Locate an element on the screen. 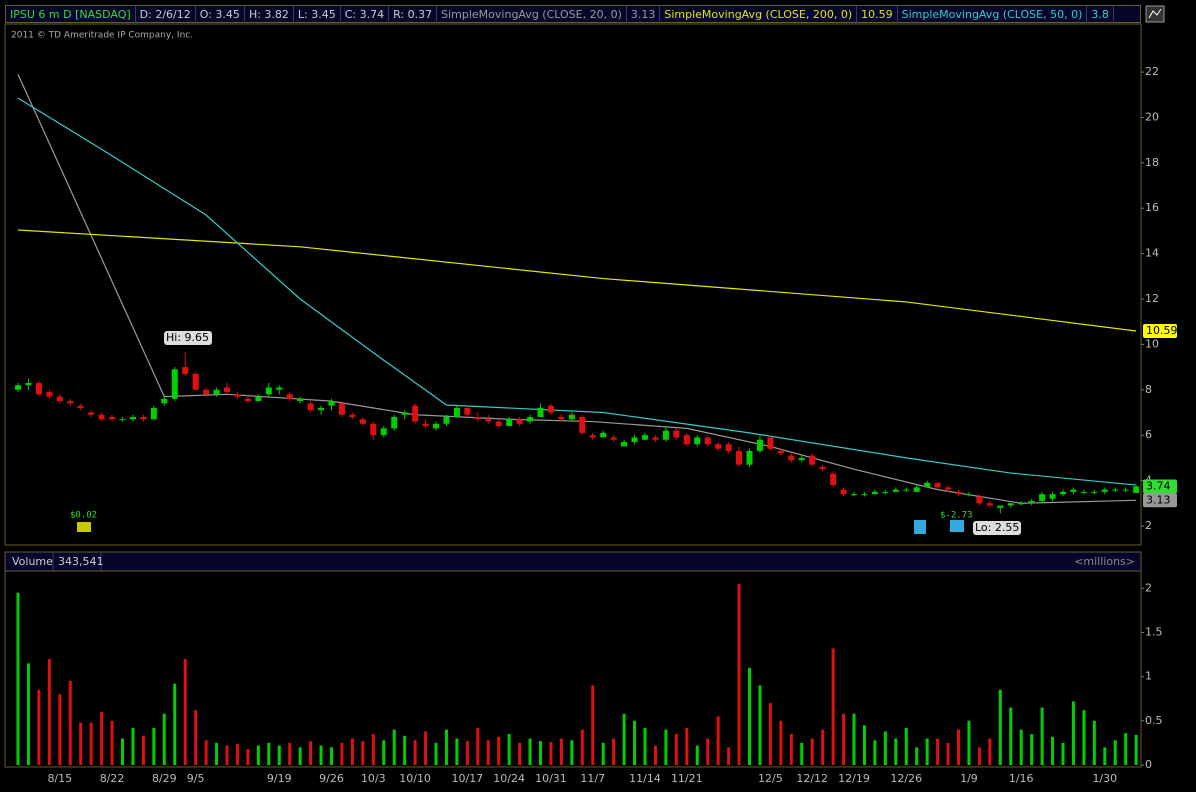 The width and height of the screenshot is (1196, 792). x-tick-label: 10/31 is located at coordinates (551, 778).